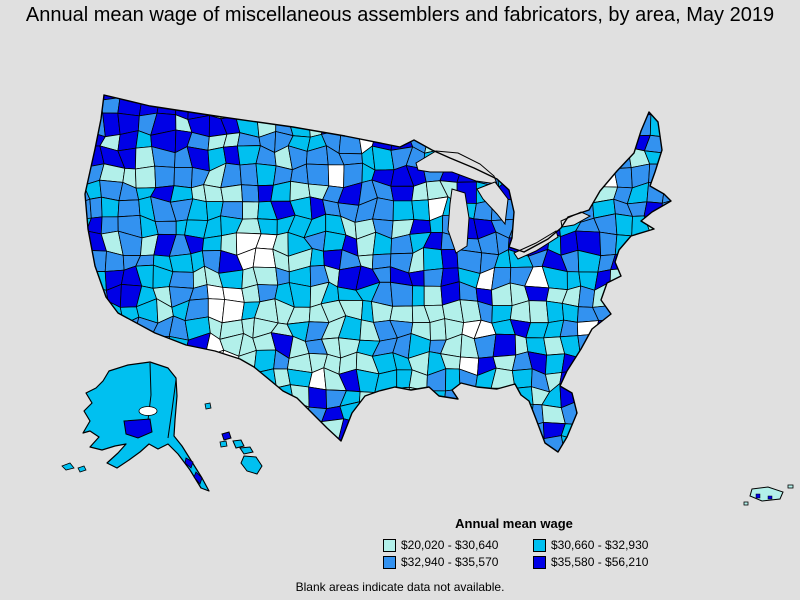  I want to click on legend-swatch-bin1, so click(389, 545).